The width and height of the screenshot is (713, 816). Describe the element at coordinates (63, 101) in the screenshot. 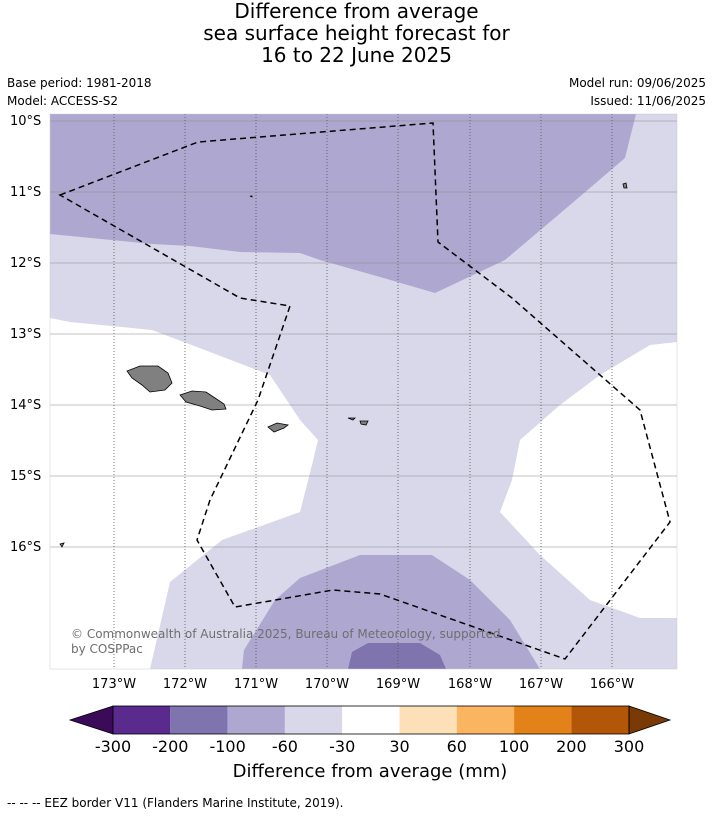

I see `model-text: Model: ACCESS-S2` at that location.